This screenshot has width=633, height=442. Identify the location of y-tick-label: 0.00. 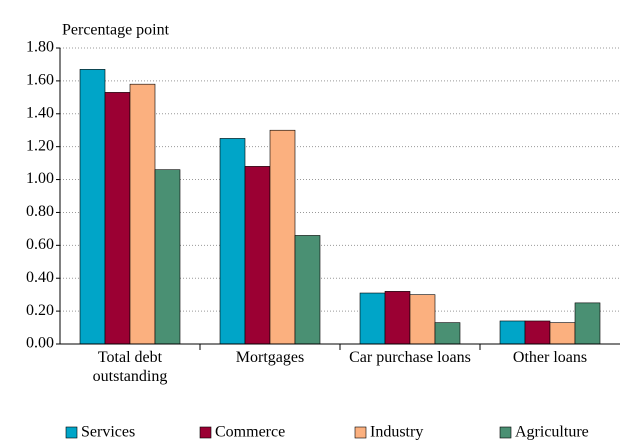
(40, 343).